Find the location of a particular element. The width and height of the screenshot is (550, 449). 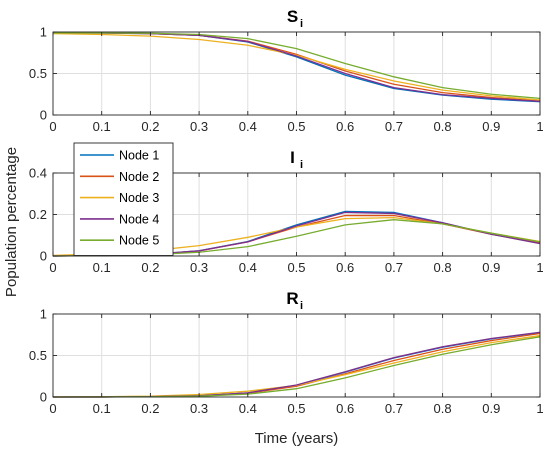

panel-title: S is located at coordinates (292, 16).